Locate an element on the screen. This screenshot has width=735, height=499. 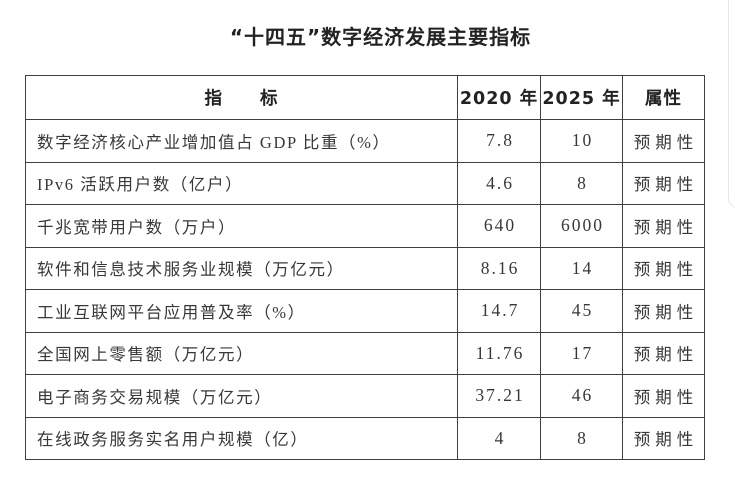
indicator-cell: IPv6 活跃用户数（亿户） is located at coordinates (241, 183).